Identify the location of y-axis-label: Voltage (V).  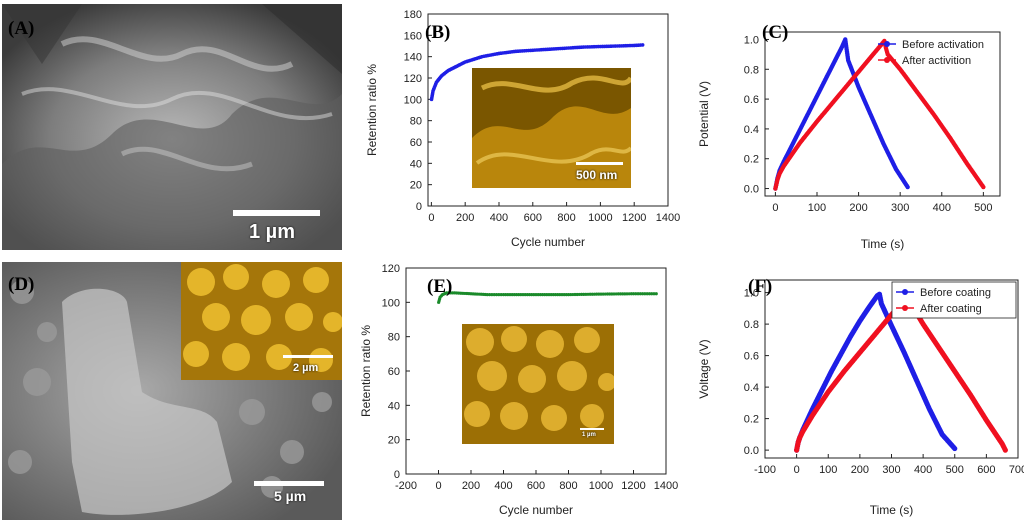
(704, 368).